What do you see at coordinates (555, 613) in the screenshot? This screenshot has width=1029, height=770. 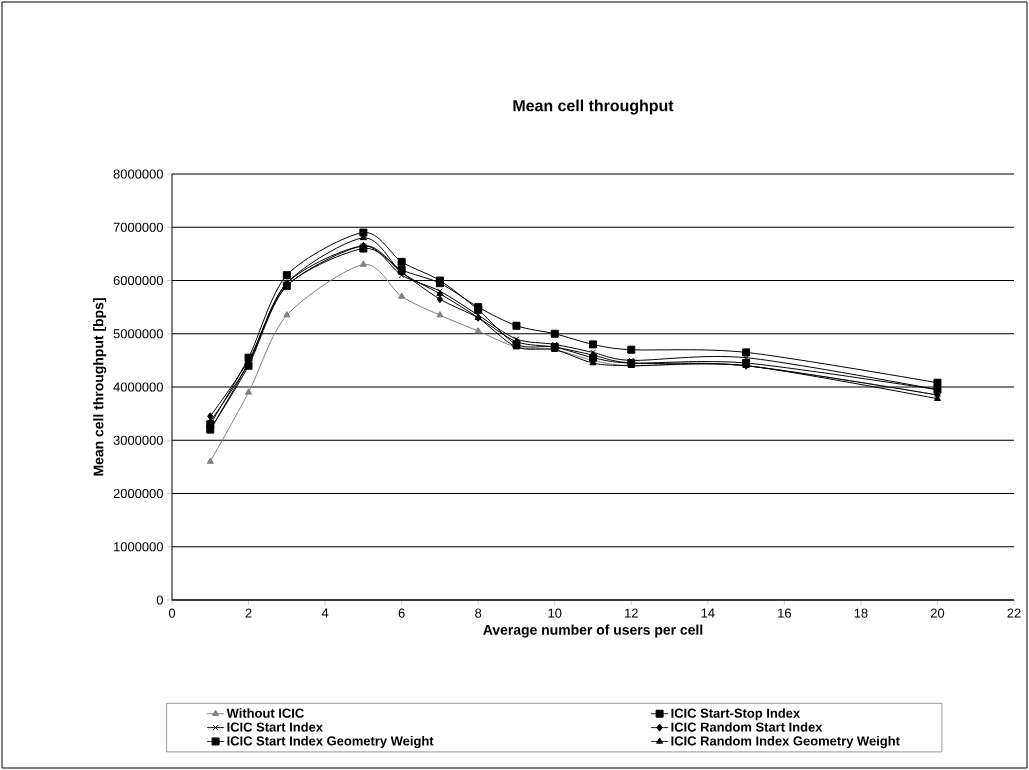 I see `x-tick-label: 10` at bounding box center [555, 613].